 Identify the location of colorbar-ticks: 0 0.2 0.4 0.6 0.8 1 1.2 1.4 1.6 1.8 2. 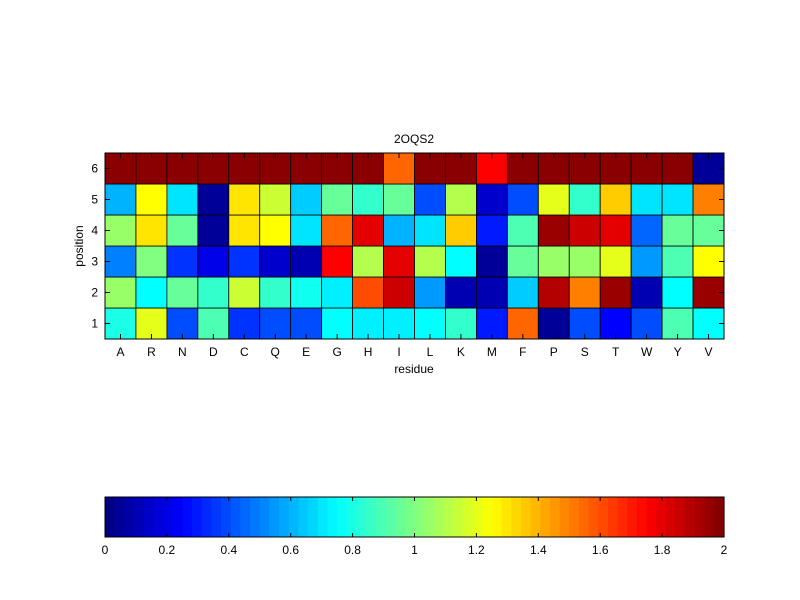
(415, 527).